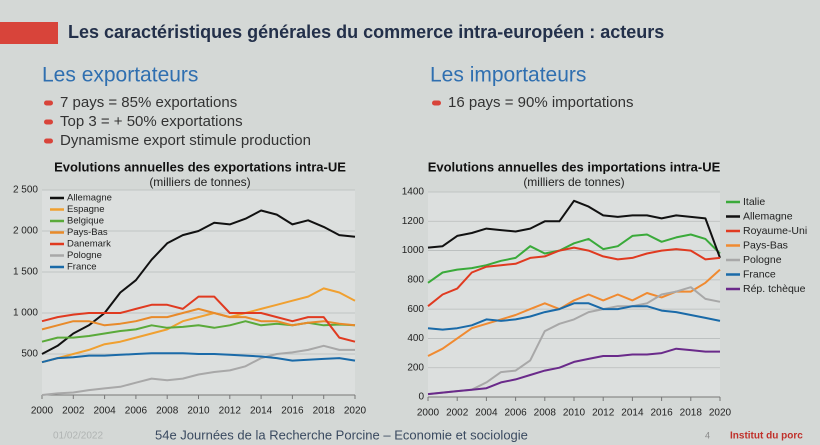  Describe the element at coordinates (766, 436) in the screenshot. I see `brand: Institut du porc` at that location.